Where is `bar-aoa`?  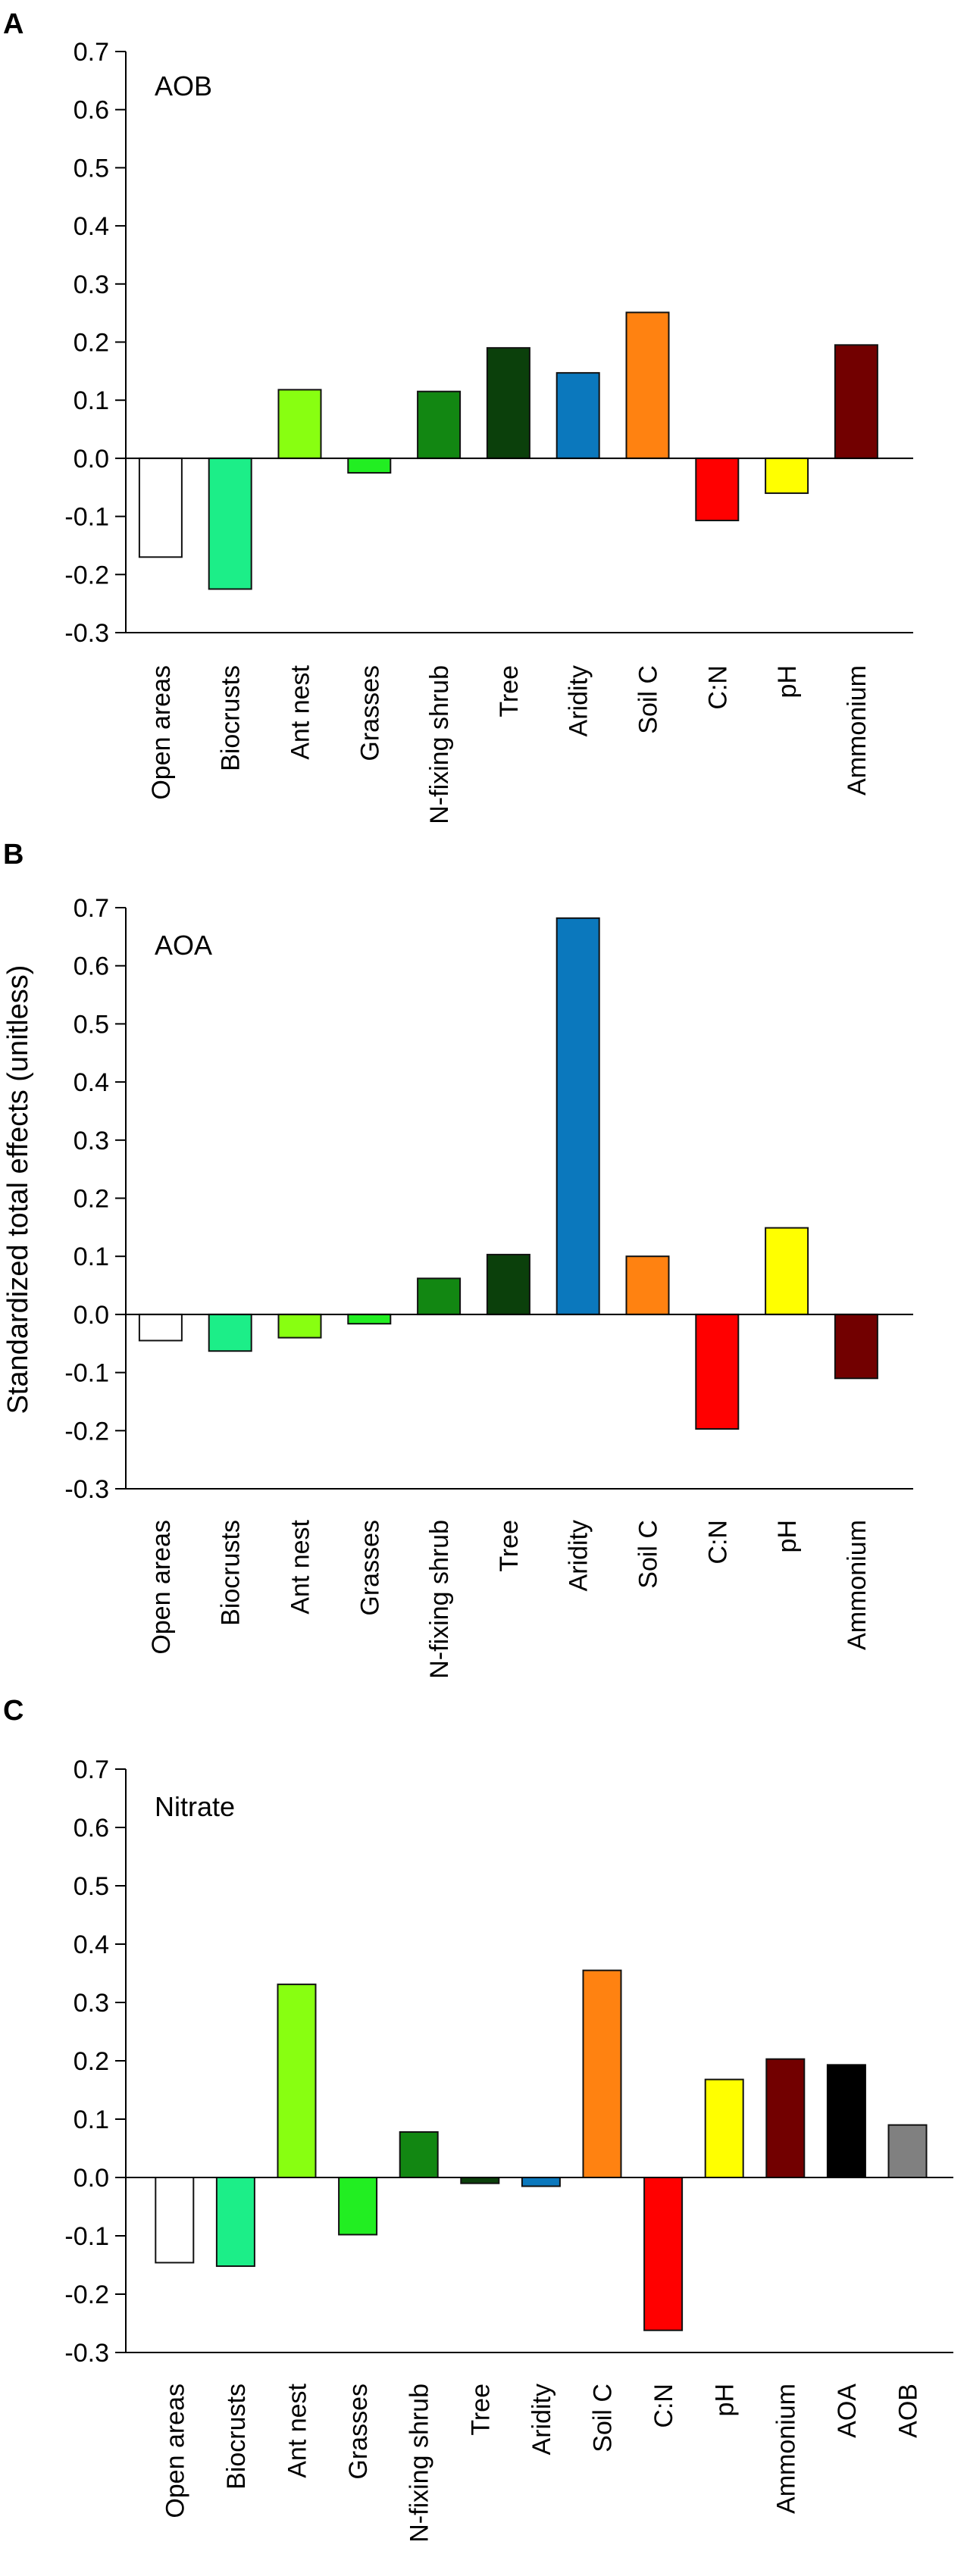 bar-aoa is located at coordinates (846, 2121).